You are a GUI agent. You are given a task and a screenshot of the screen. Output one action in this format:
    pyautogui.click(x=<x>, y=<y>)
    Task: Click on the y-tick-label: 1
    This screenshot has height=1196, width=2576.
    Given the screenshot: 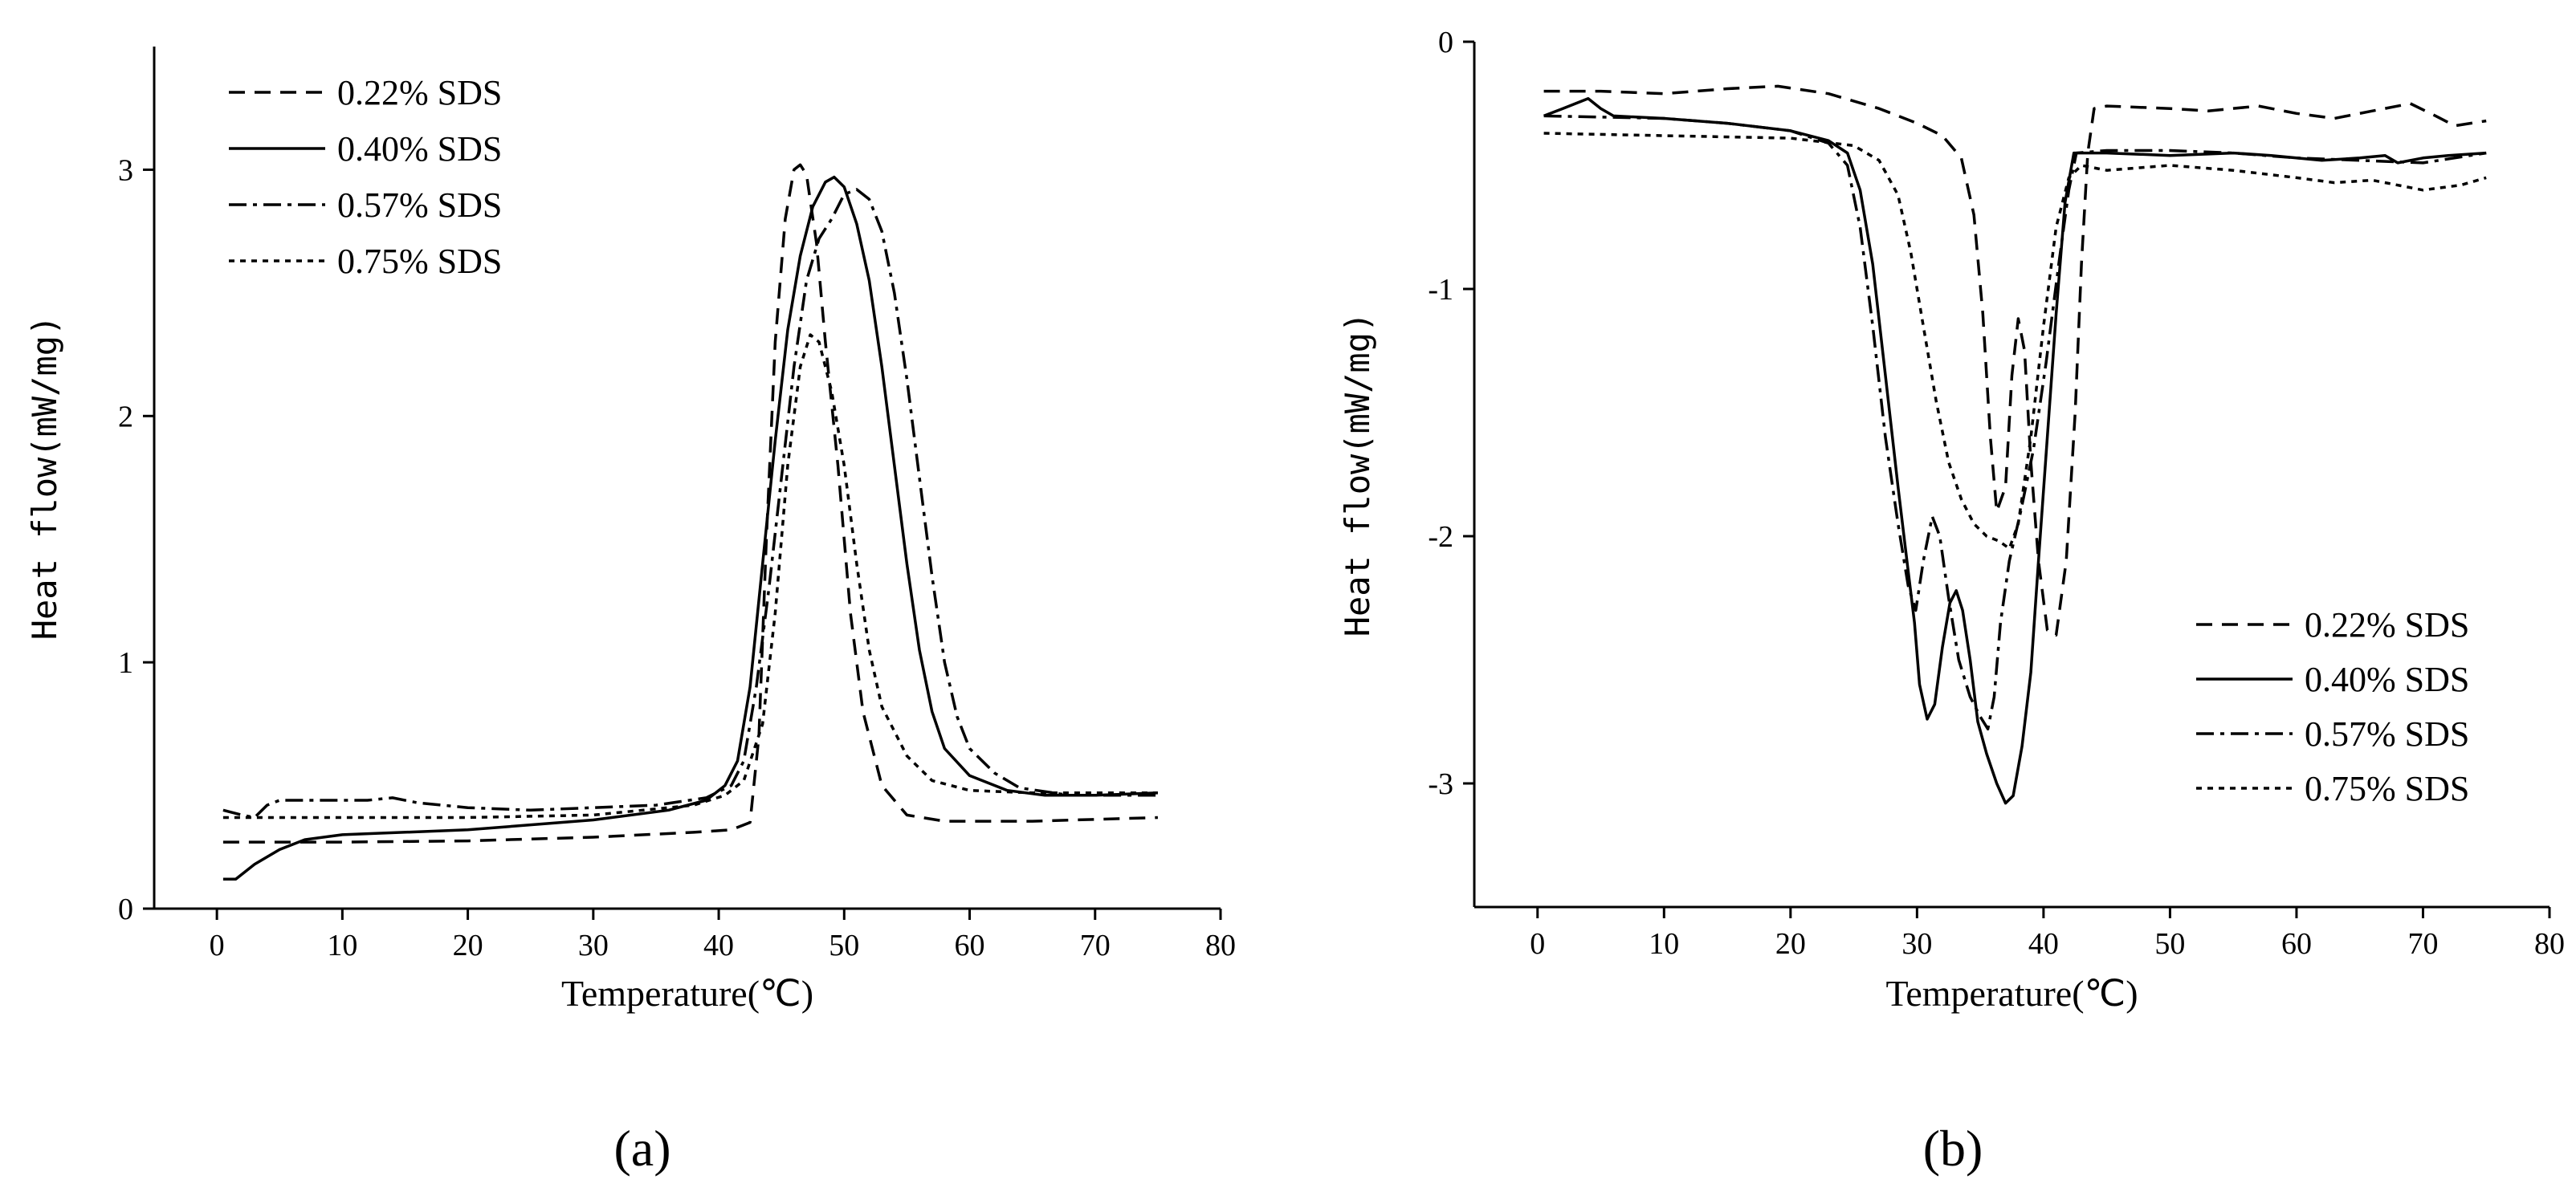 What is the action you would take?
    pyautogui.click(x=125, y=663)
    